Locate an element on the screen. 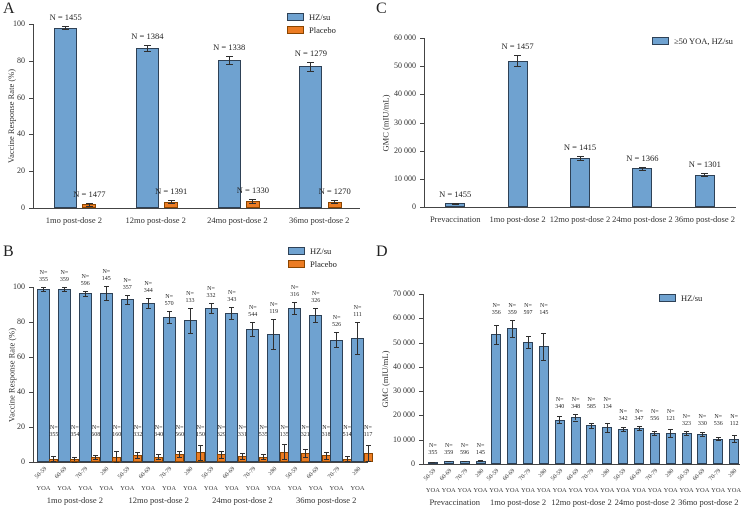 This screenshot has width=742, height=509. x-axis-label: 24mo post-dose 2 is located at coordinates (642, 219).